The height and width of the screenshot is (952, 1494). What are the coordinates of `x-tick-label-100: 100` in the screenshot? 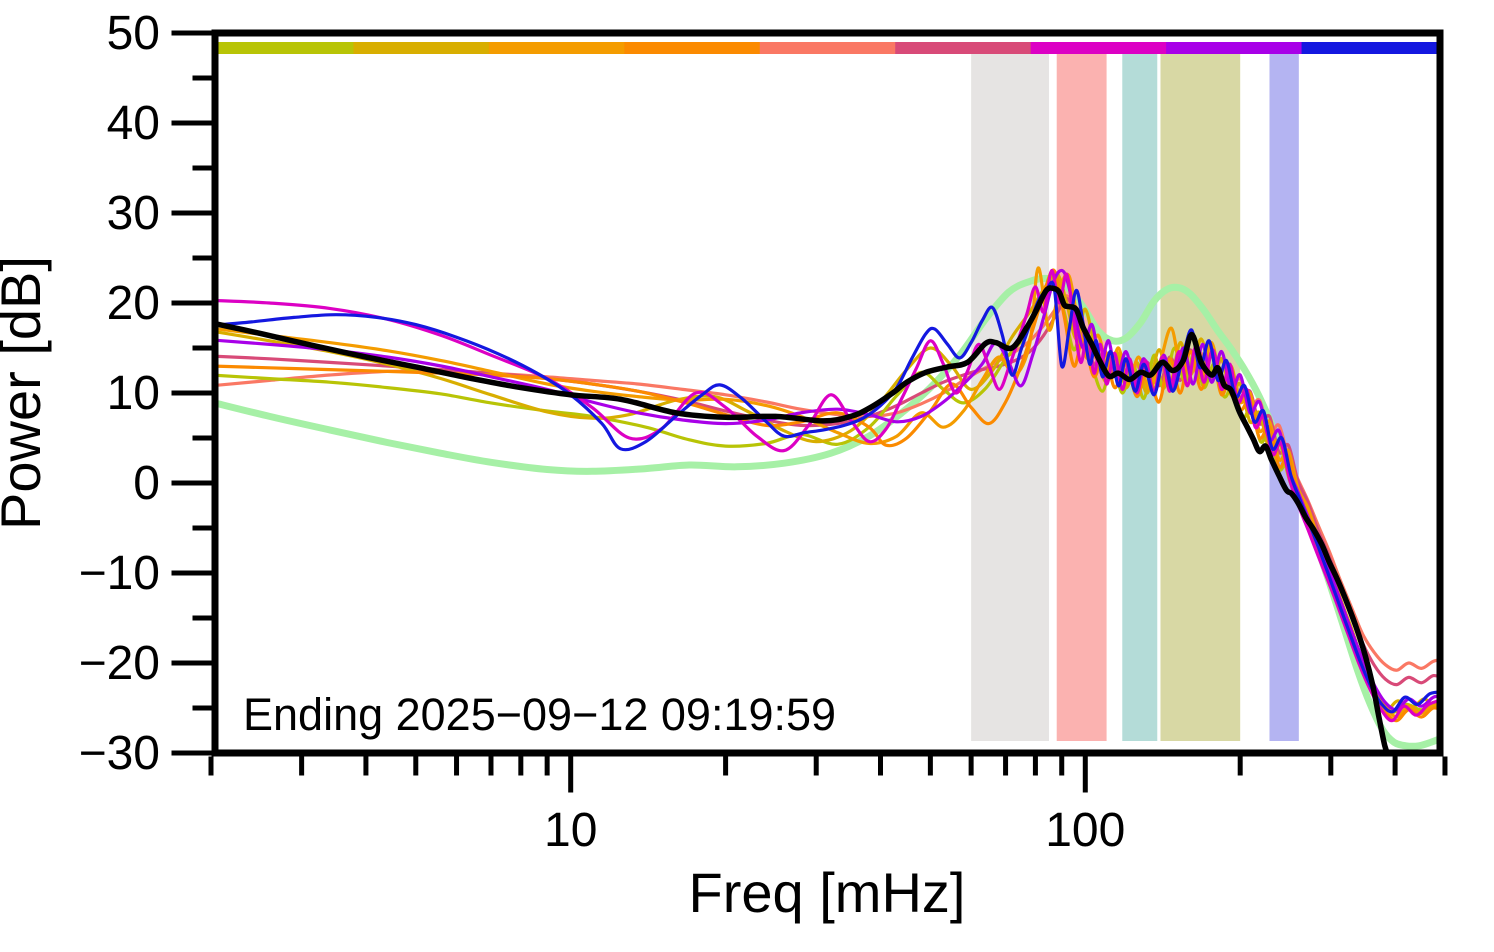 It's located at (1085, 830).